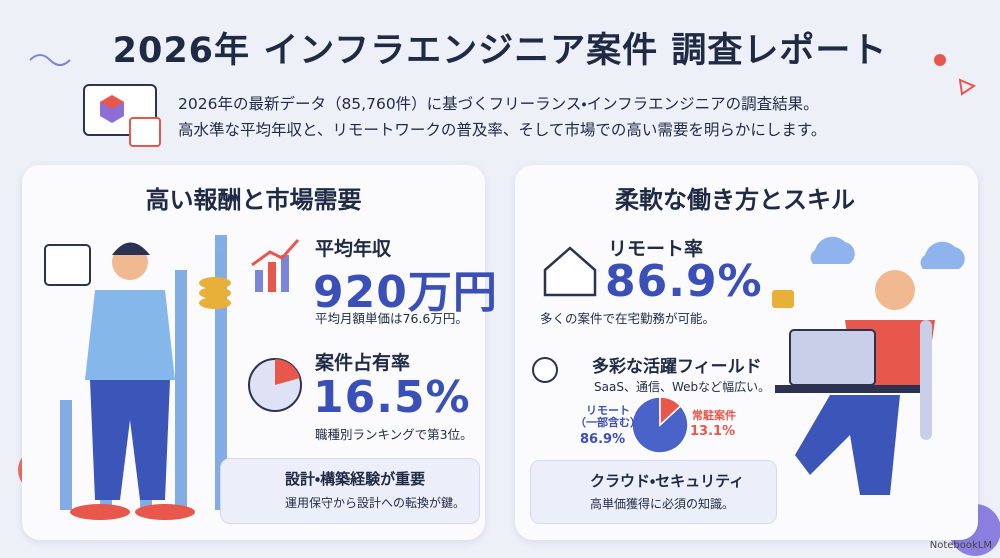  I want to click on stat-label: リモート率, so click(656, 249).